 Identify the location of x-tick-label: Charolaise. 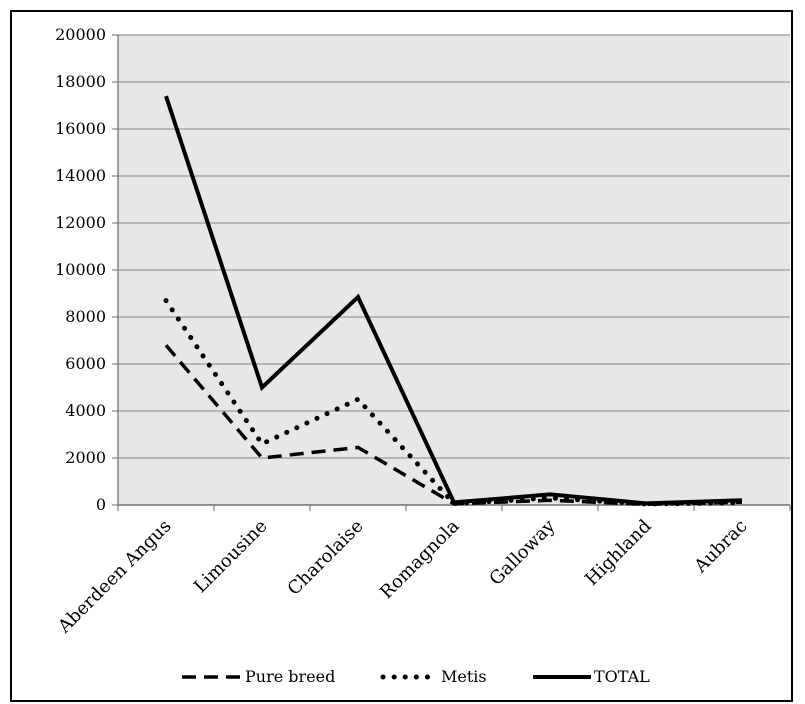
(326, 558).